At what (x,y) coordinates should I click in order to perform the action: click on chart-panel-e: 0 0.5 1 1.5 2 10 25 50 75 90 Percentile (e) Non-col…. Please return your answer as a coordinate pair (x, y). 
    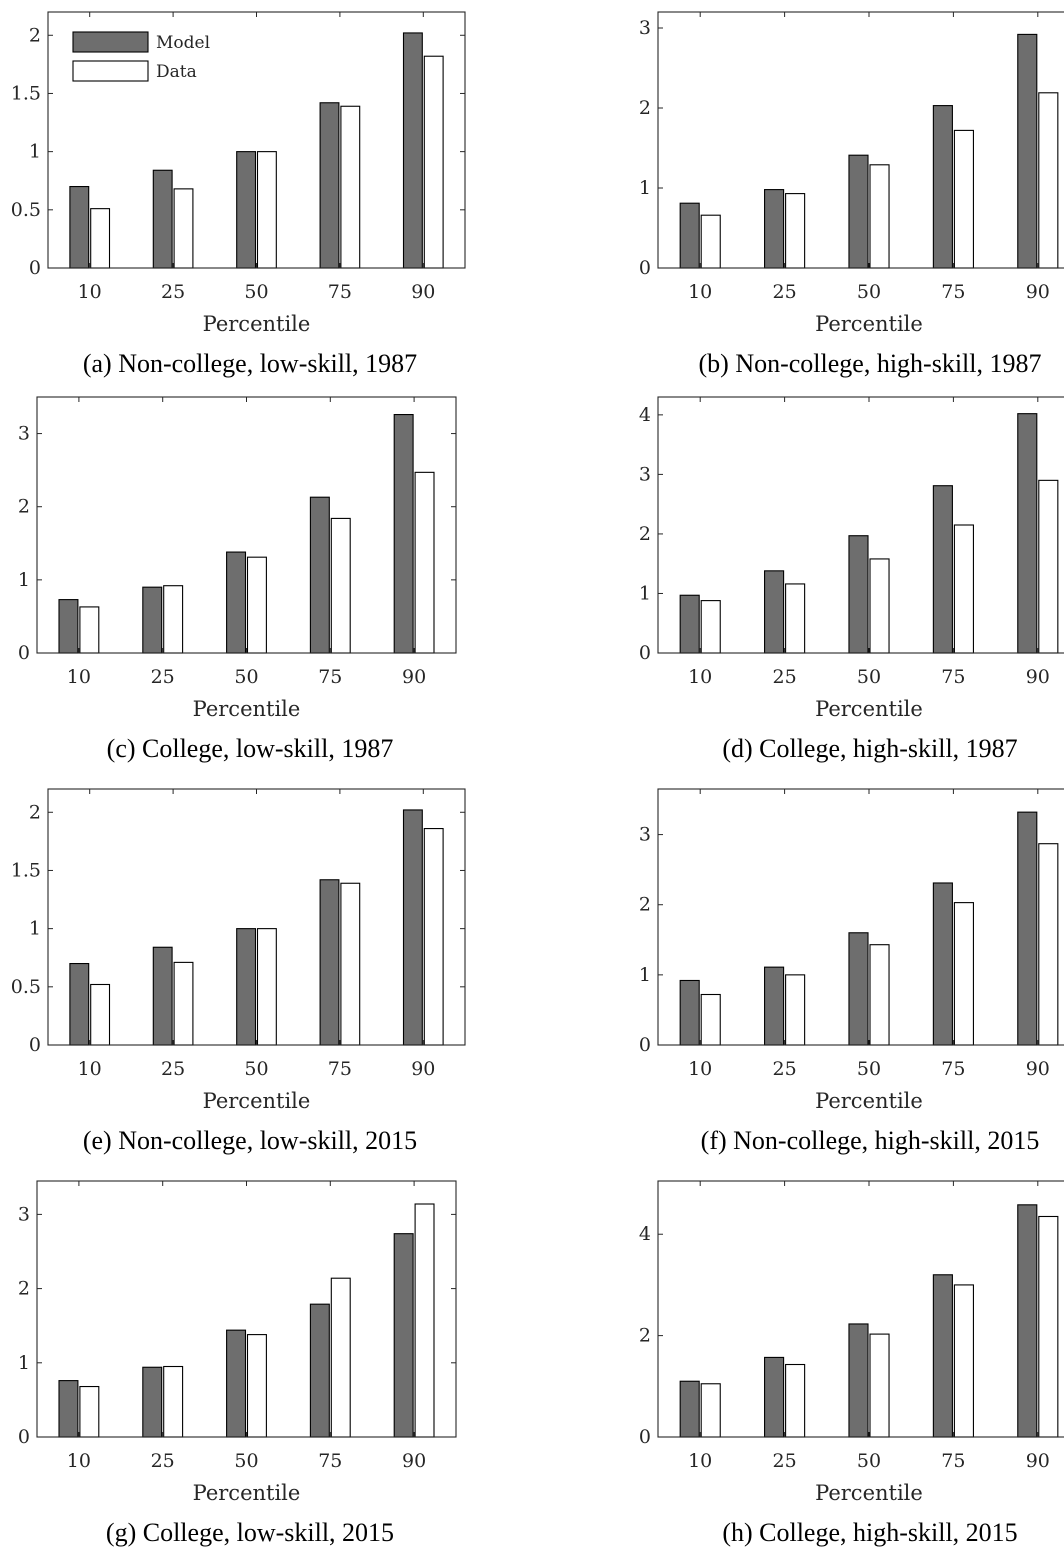
    Looking at the image, I should click on (238, 971).